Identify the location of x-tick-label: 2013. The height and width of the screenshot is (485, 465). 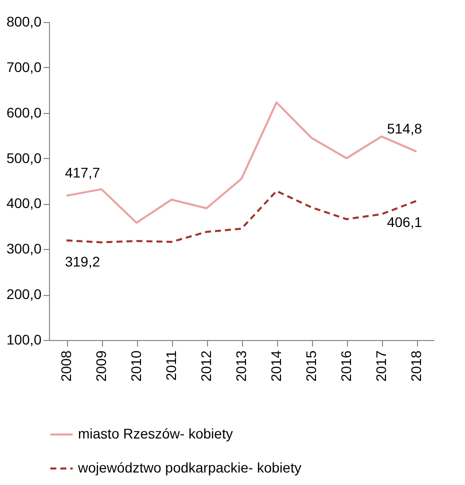
(241, 366).